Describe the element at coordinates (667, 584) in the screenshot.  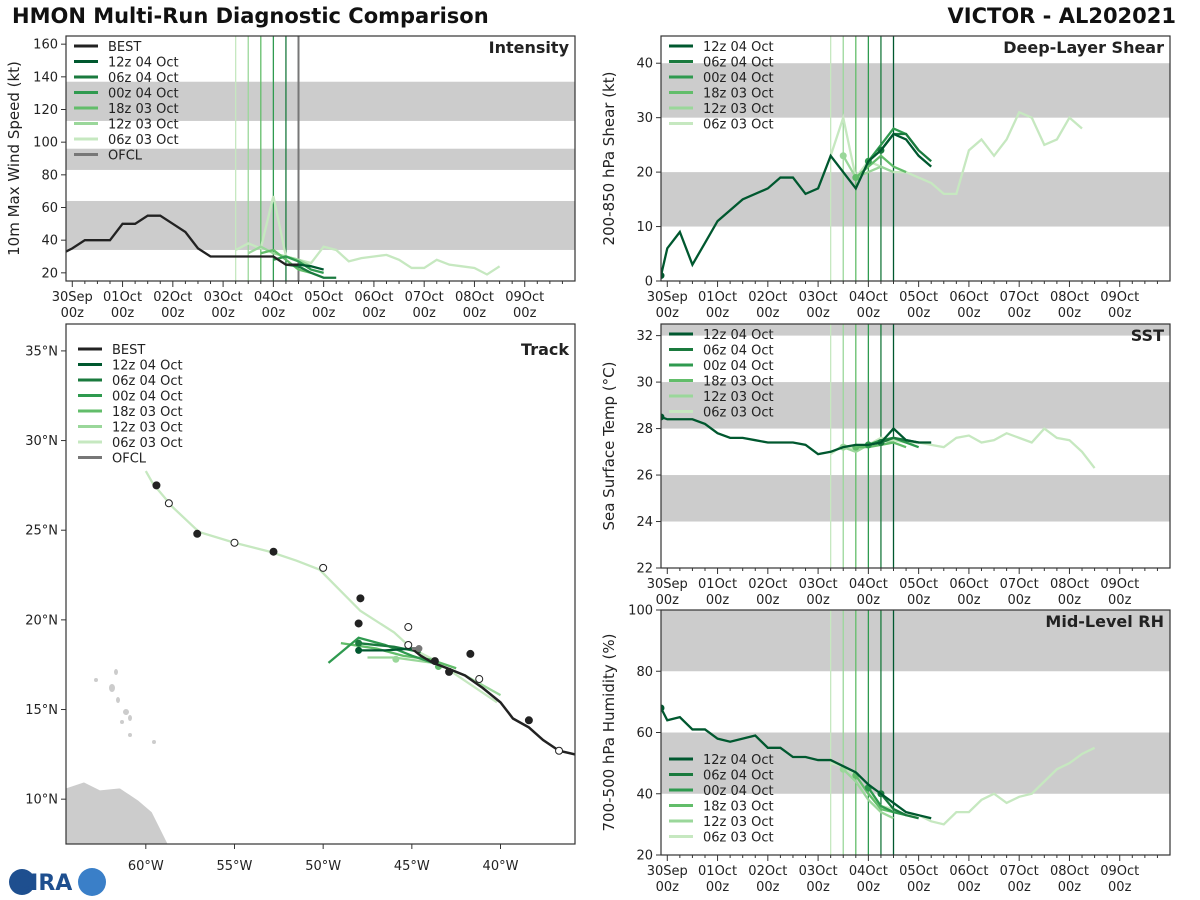
I see `sst-xtick-date: 30Sep` at that location.